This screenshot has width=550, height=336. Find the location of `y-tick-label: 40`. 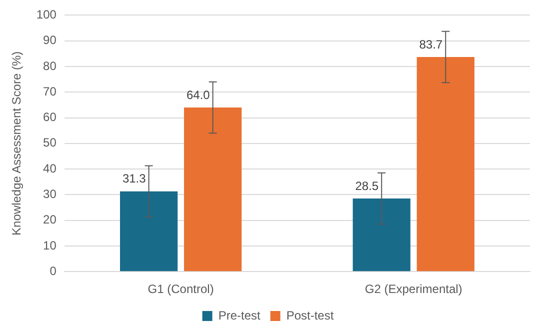

y-tick-label: 40 is located at coordinates (50, 168).